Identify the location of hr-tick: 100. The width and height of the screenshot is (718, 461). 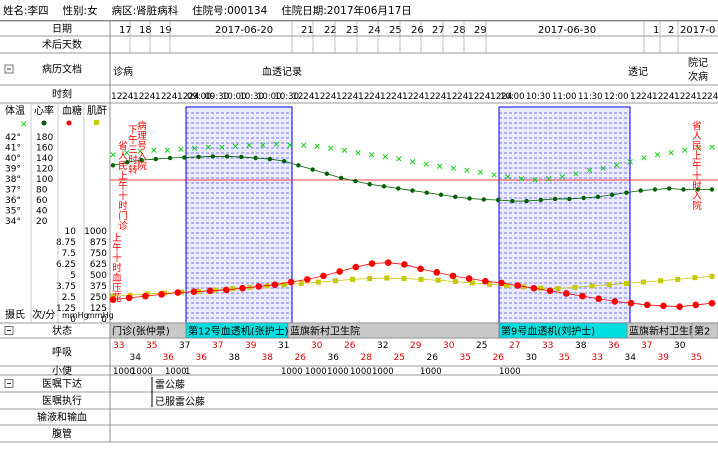
(44, 180).